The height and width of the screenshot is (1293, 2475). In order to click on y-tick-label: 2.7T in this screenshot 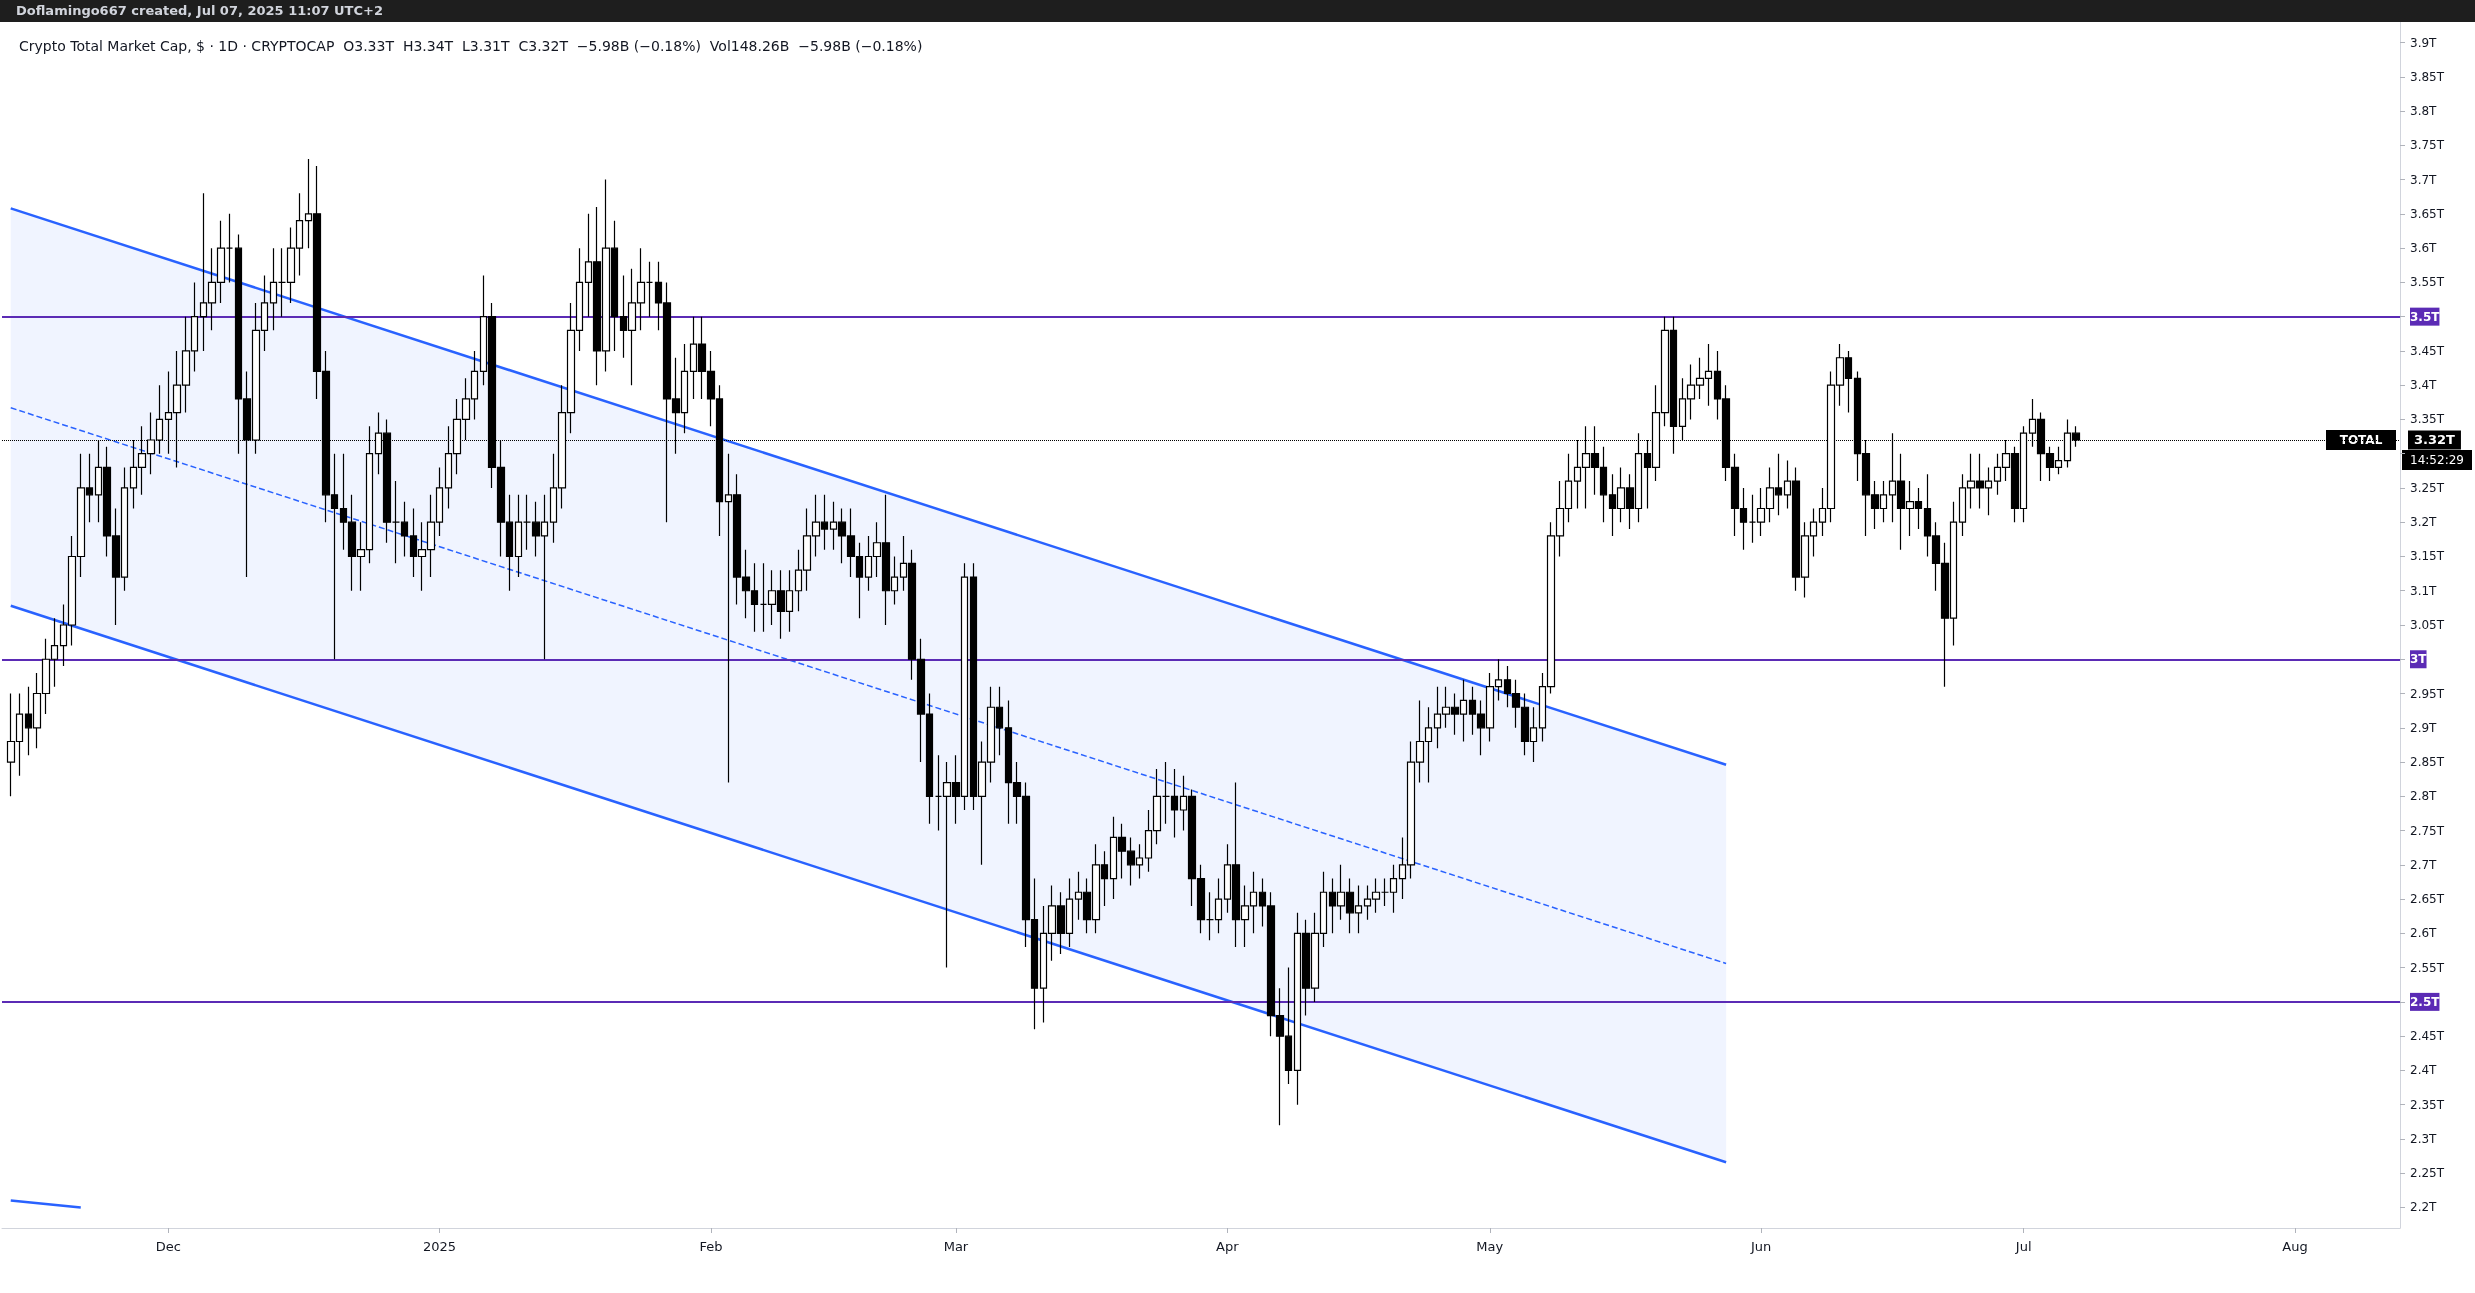, I will do `click(2424, 864)`.